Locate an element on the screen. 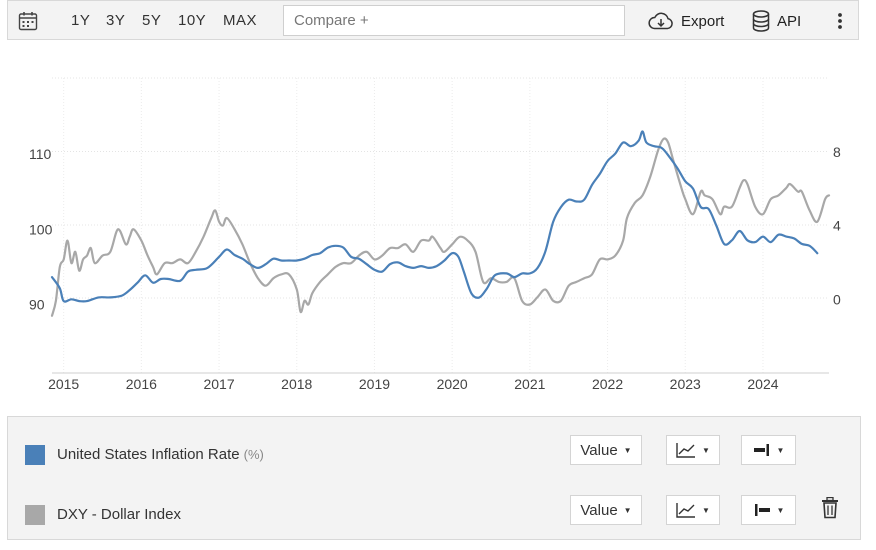 The image size is (876, 550). x-tick-label: 2015 is located at coordinates (63, 384).